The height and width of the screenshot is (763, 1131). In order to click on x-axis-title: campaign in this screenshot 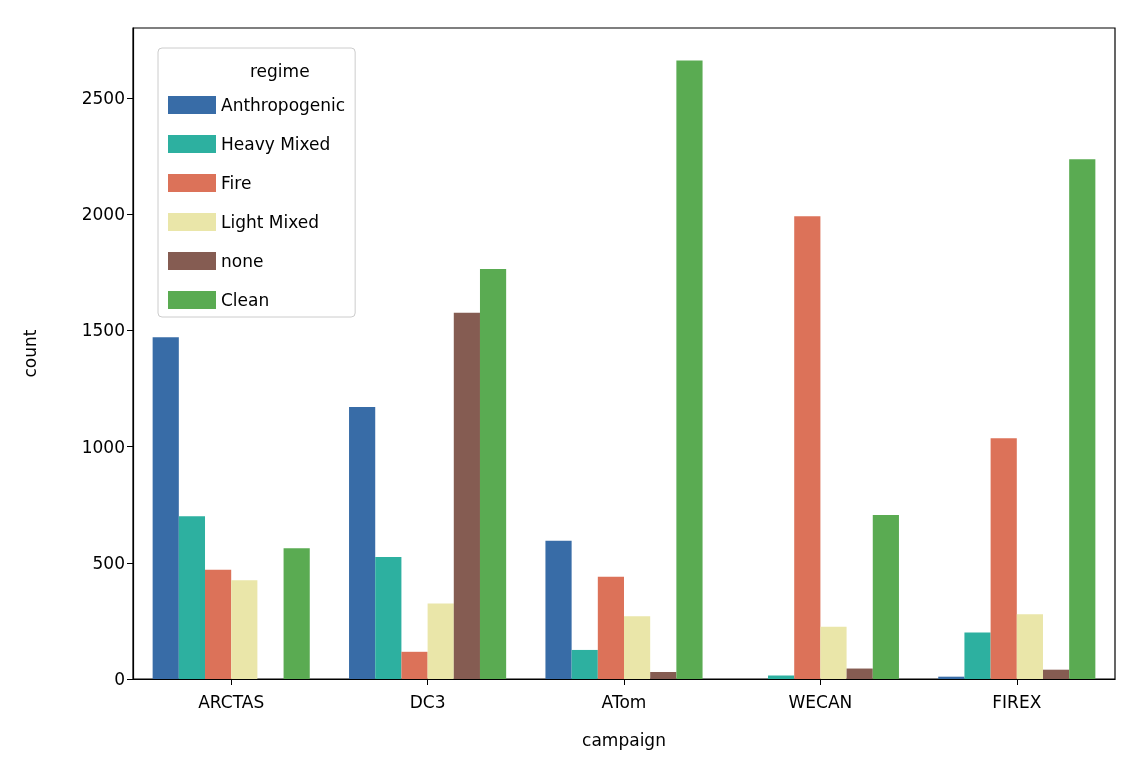, I will do `click(624, 739)`.